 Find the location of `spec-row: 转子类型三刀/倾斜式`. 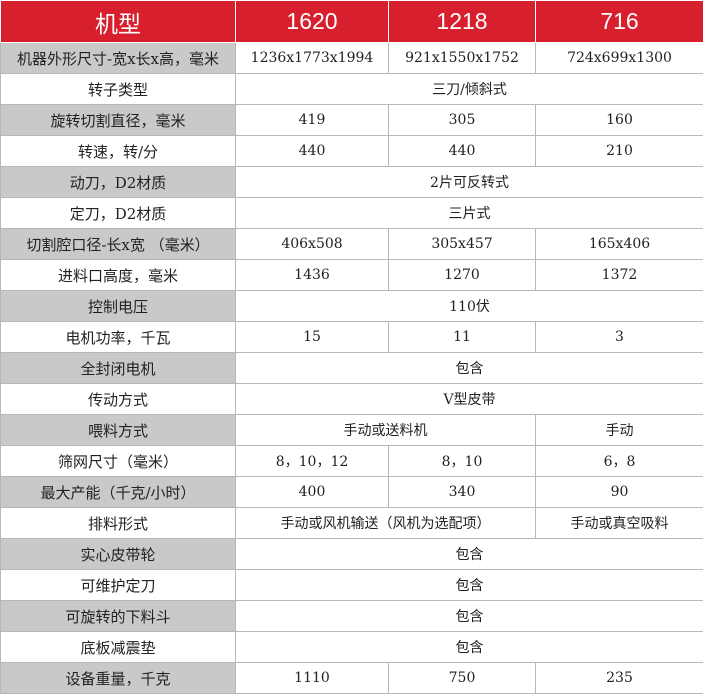

spec-row: 转子类型三刀/倾斜式 is located at coordinates (352, 89).